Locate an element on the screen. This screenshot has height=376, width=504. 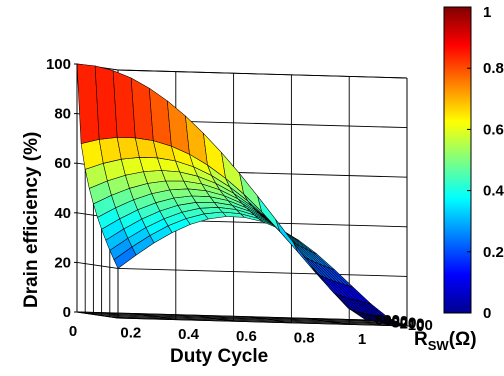
x-tick-label: 0 is located at coordinates (73, 331).